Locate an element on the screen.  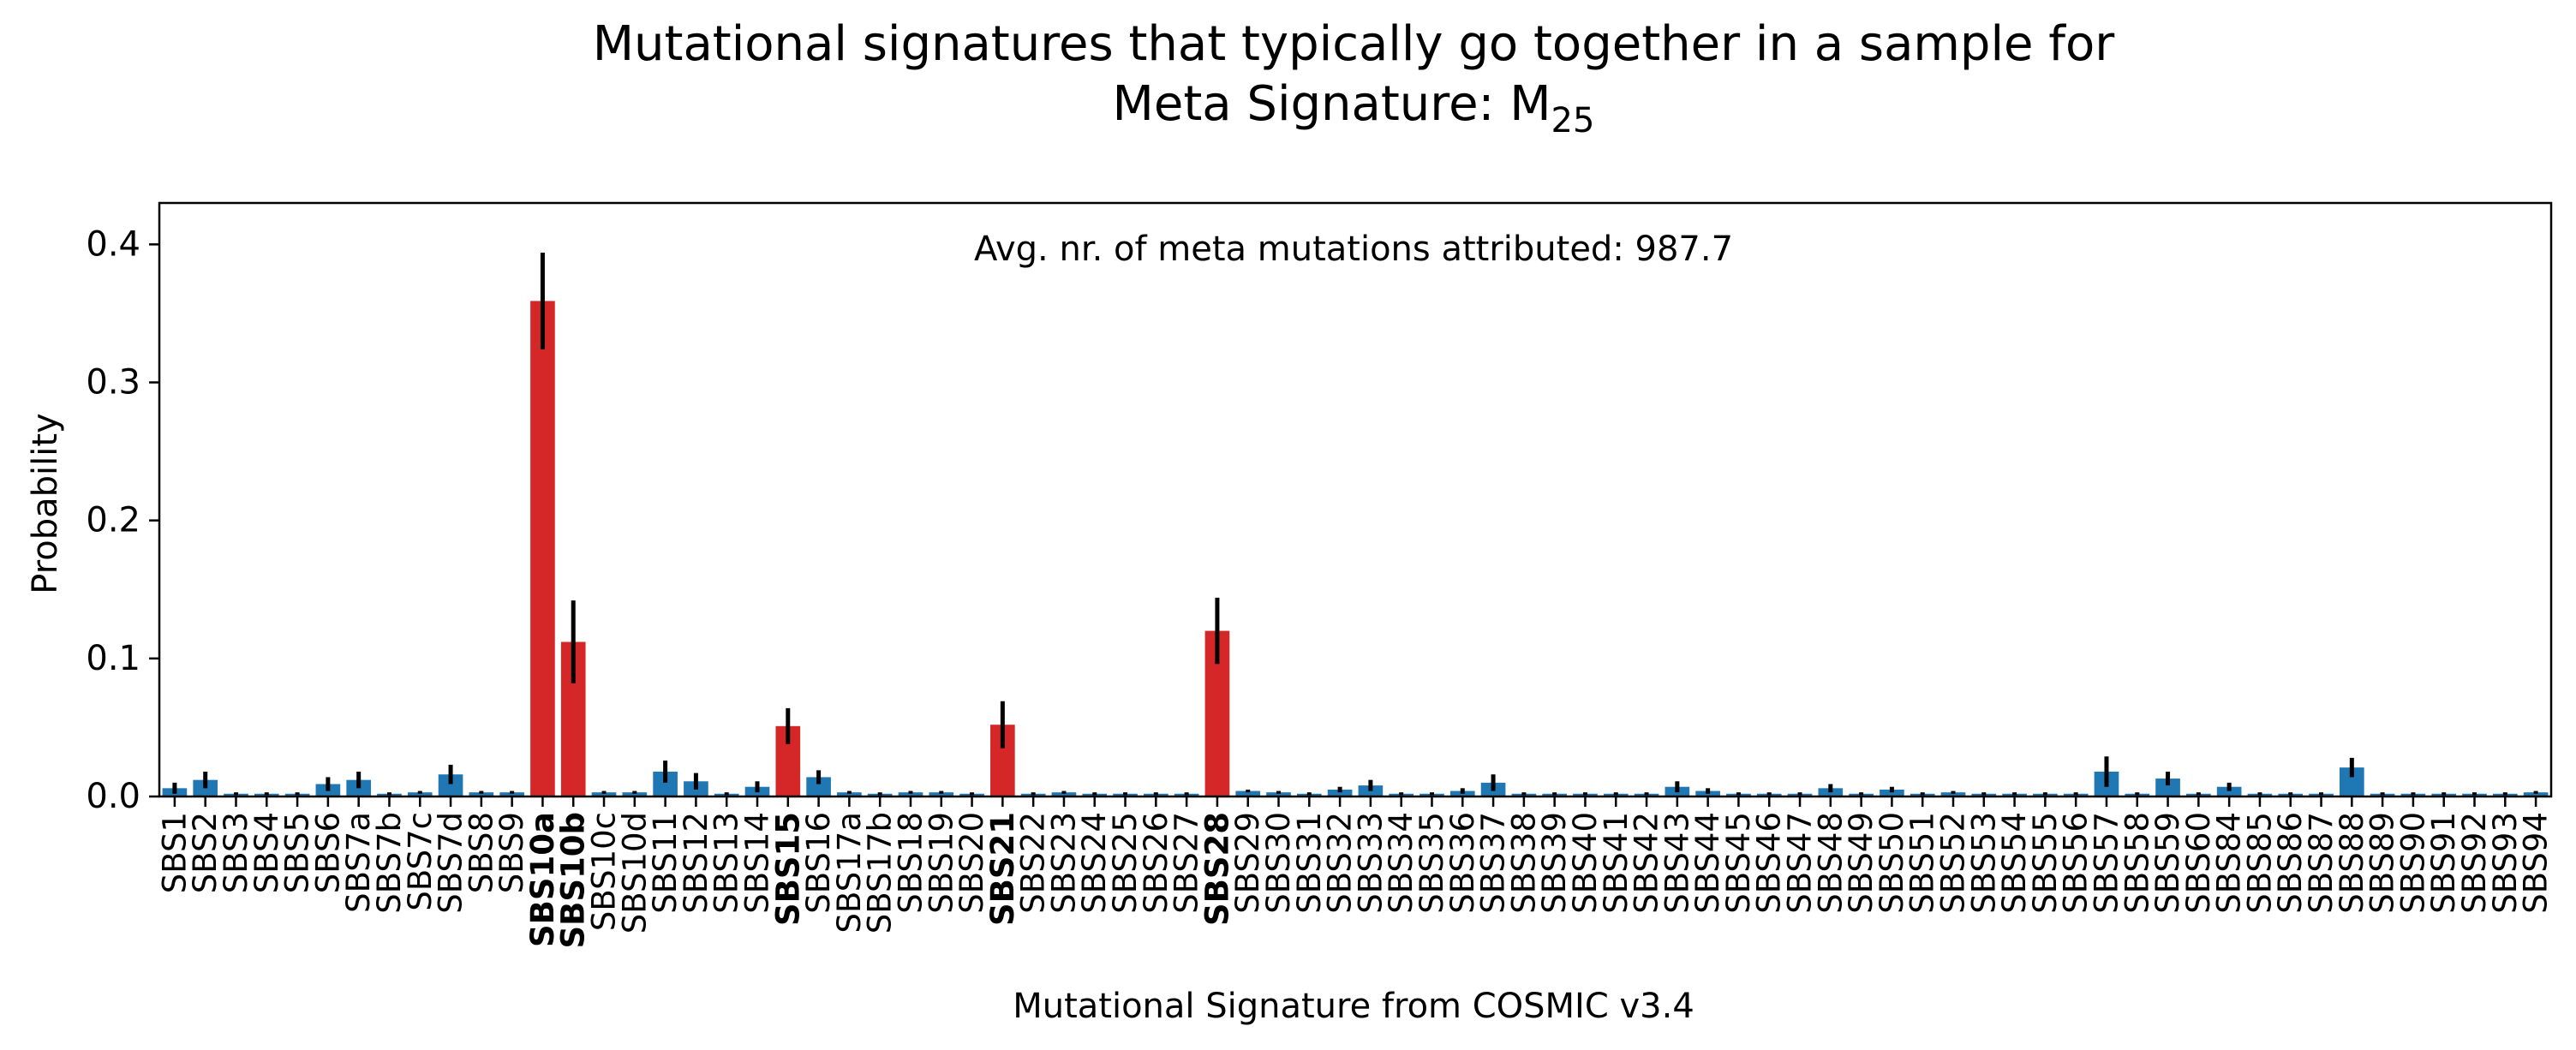
x-tick-label-SBS11: SBS11 is located at coordinates (665, 863).